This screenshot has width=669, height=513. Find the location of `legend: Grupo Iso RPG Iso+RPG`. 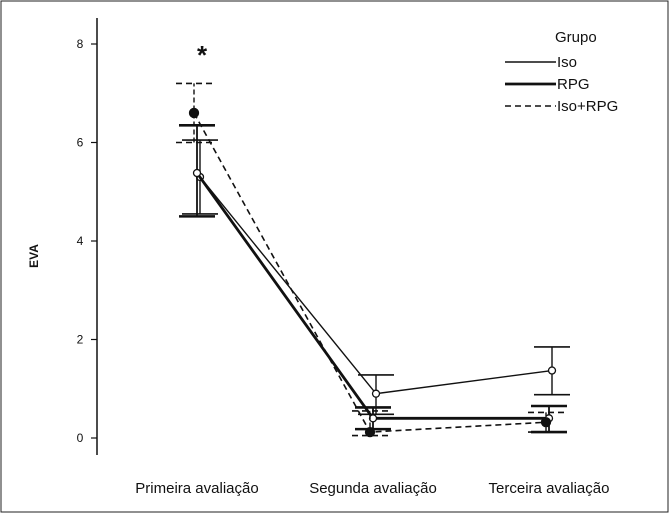

legend: Grupo Iso RPG Iso+RPG is located at coordinates (561, 72).